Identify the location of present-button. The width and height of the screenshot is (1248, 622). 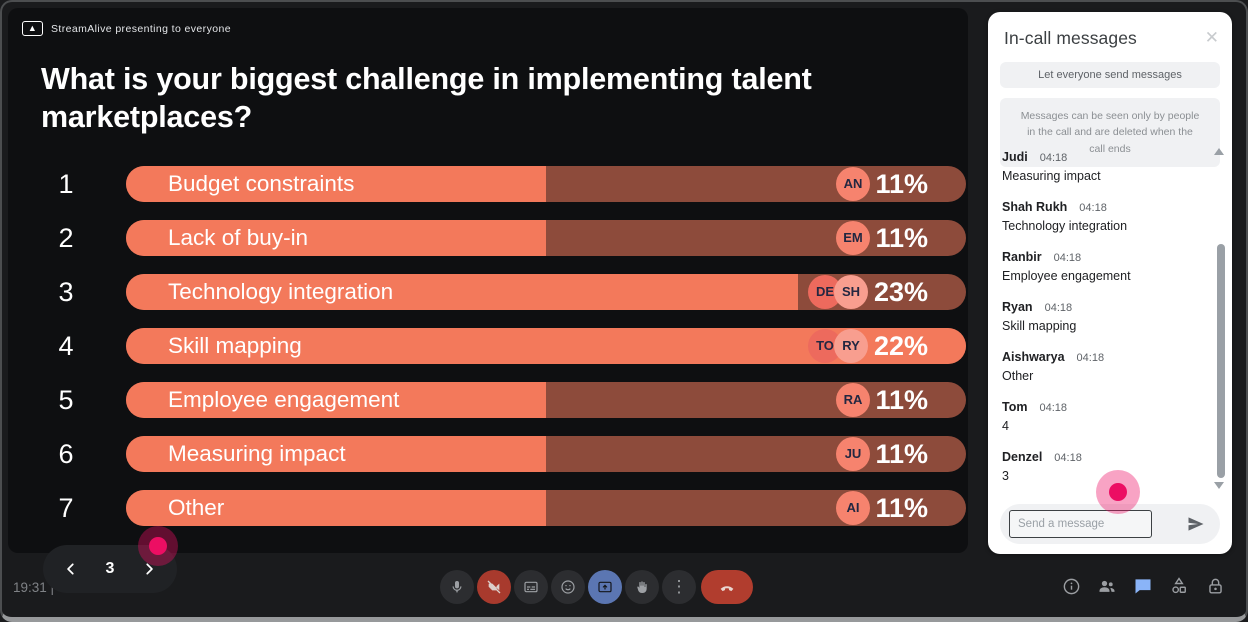
(605, 587).